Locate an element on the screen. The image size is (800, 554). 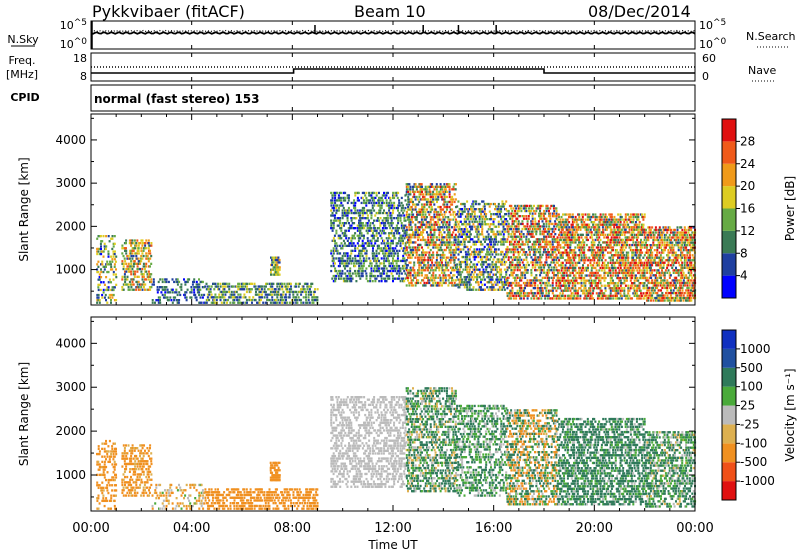
nsky-label: N.Sky is located at coordinates (23, 39).